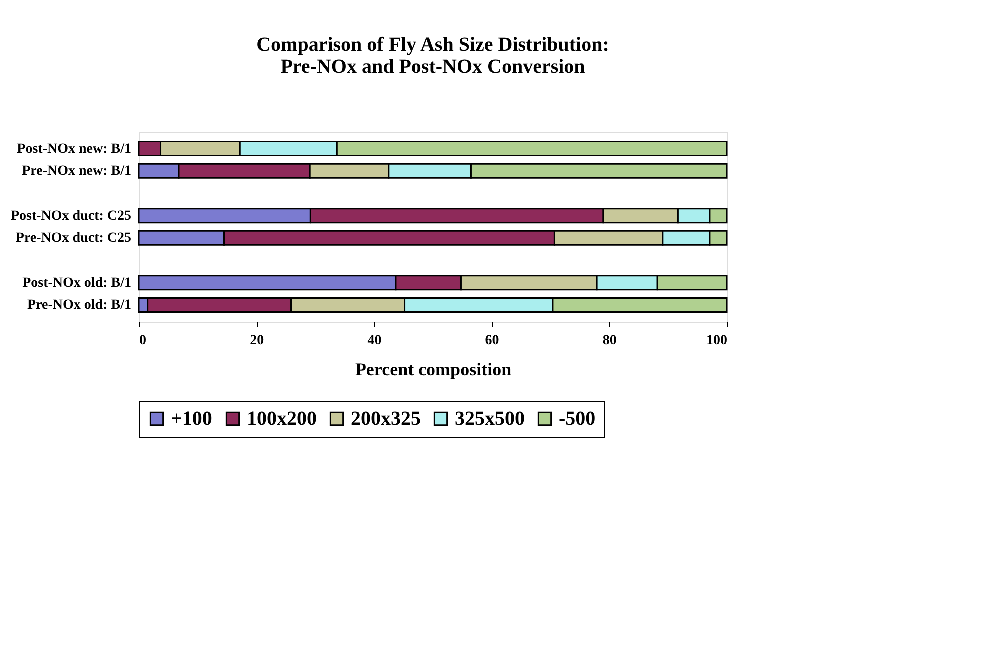 Image resolution: width=987 pixels, height=649 pixels. What do you see at coordinates (191, 419) in the screenshot?
I see `legend-label: +100` at bounding box center [191, 419].